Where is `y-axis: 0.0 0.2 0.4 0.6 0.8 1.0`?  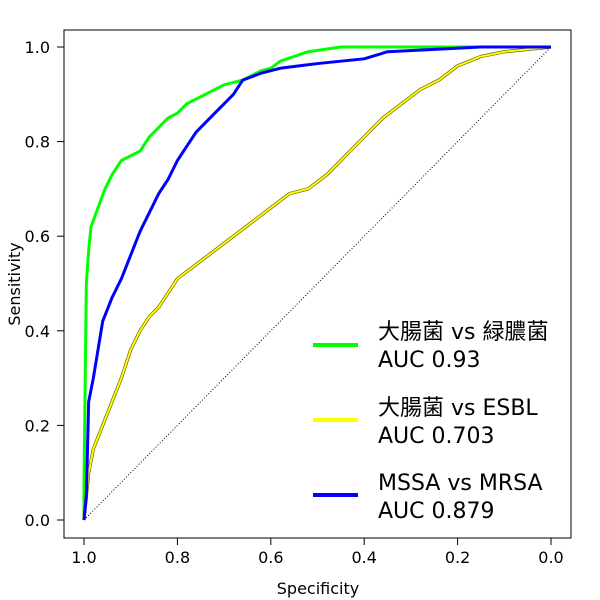 y-axis: 0.0 0.2 0.4 0.6 0.8 1.0 is located at coordinates (45, 284).